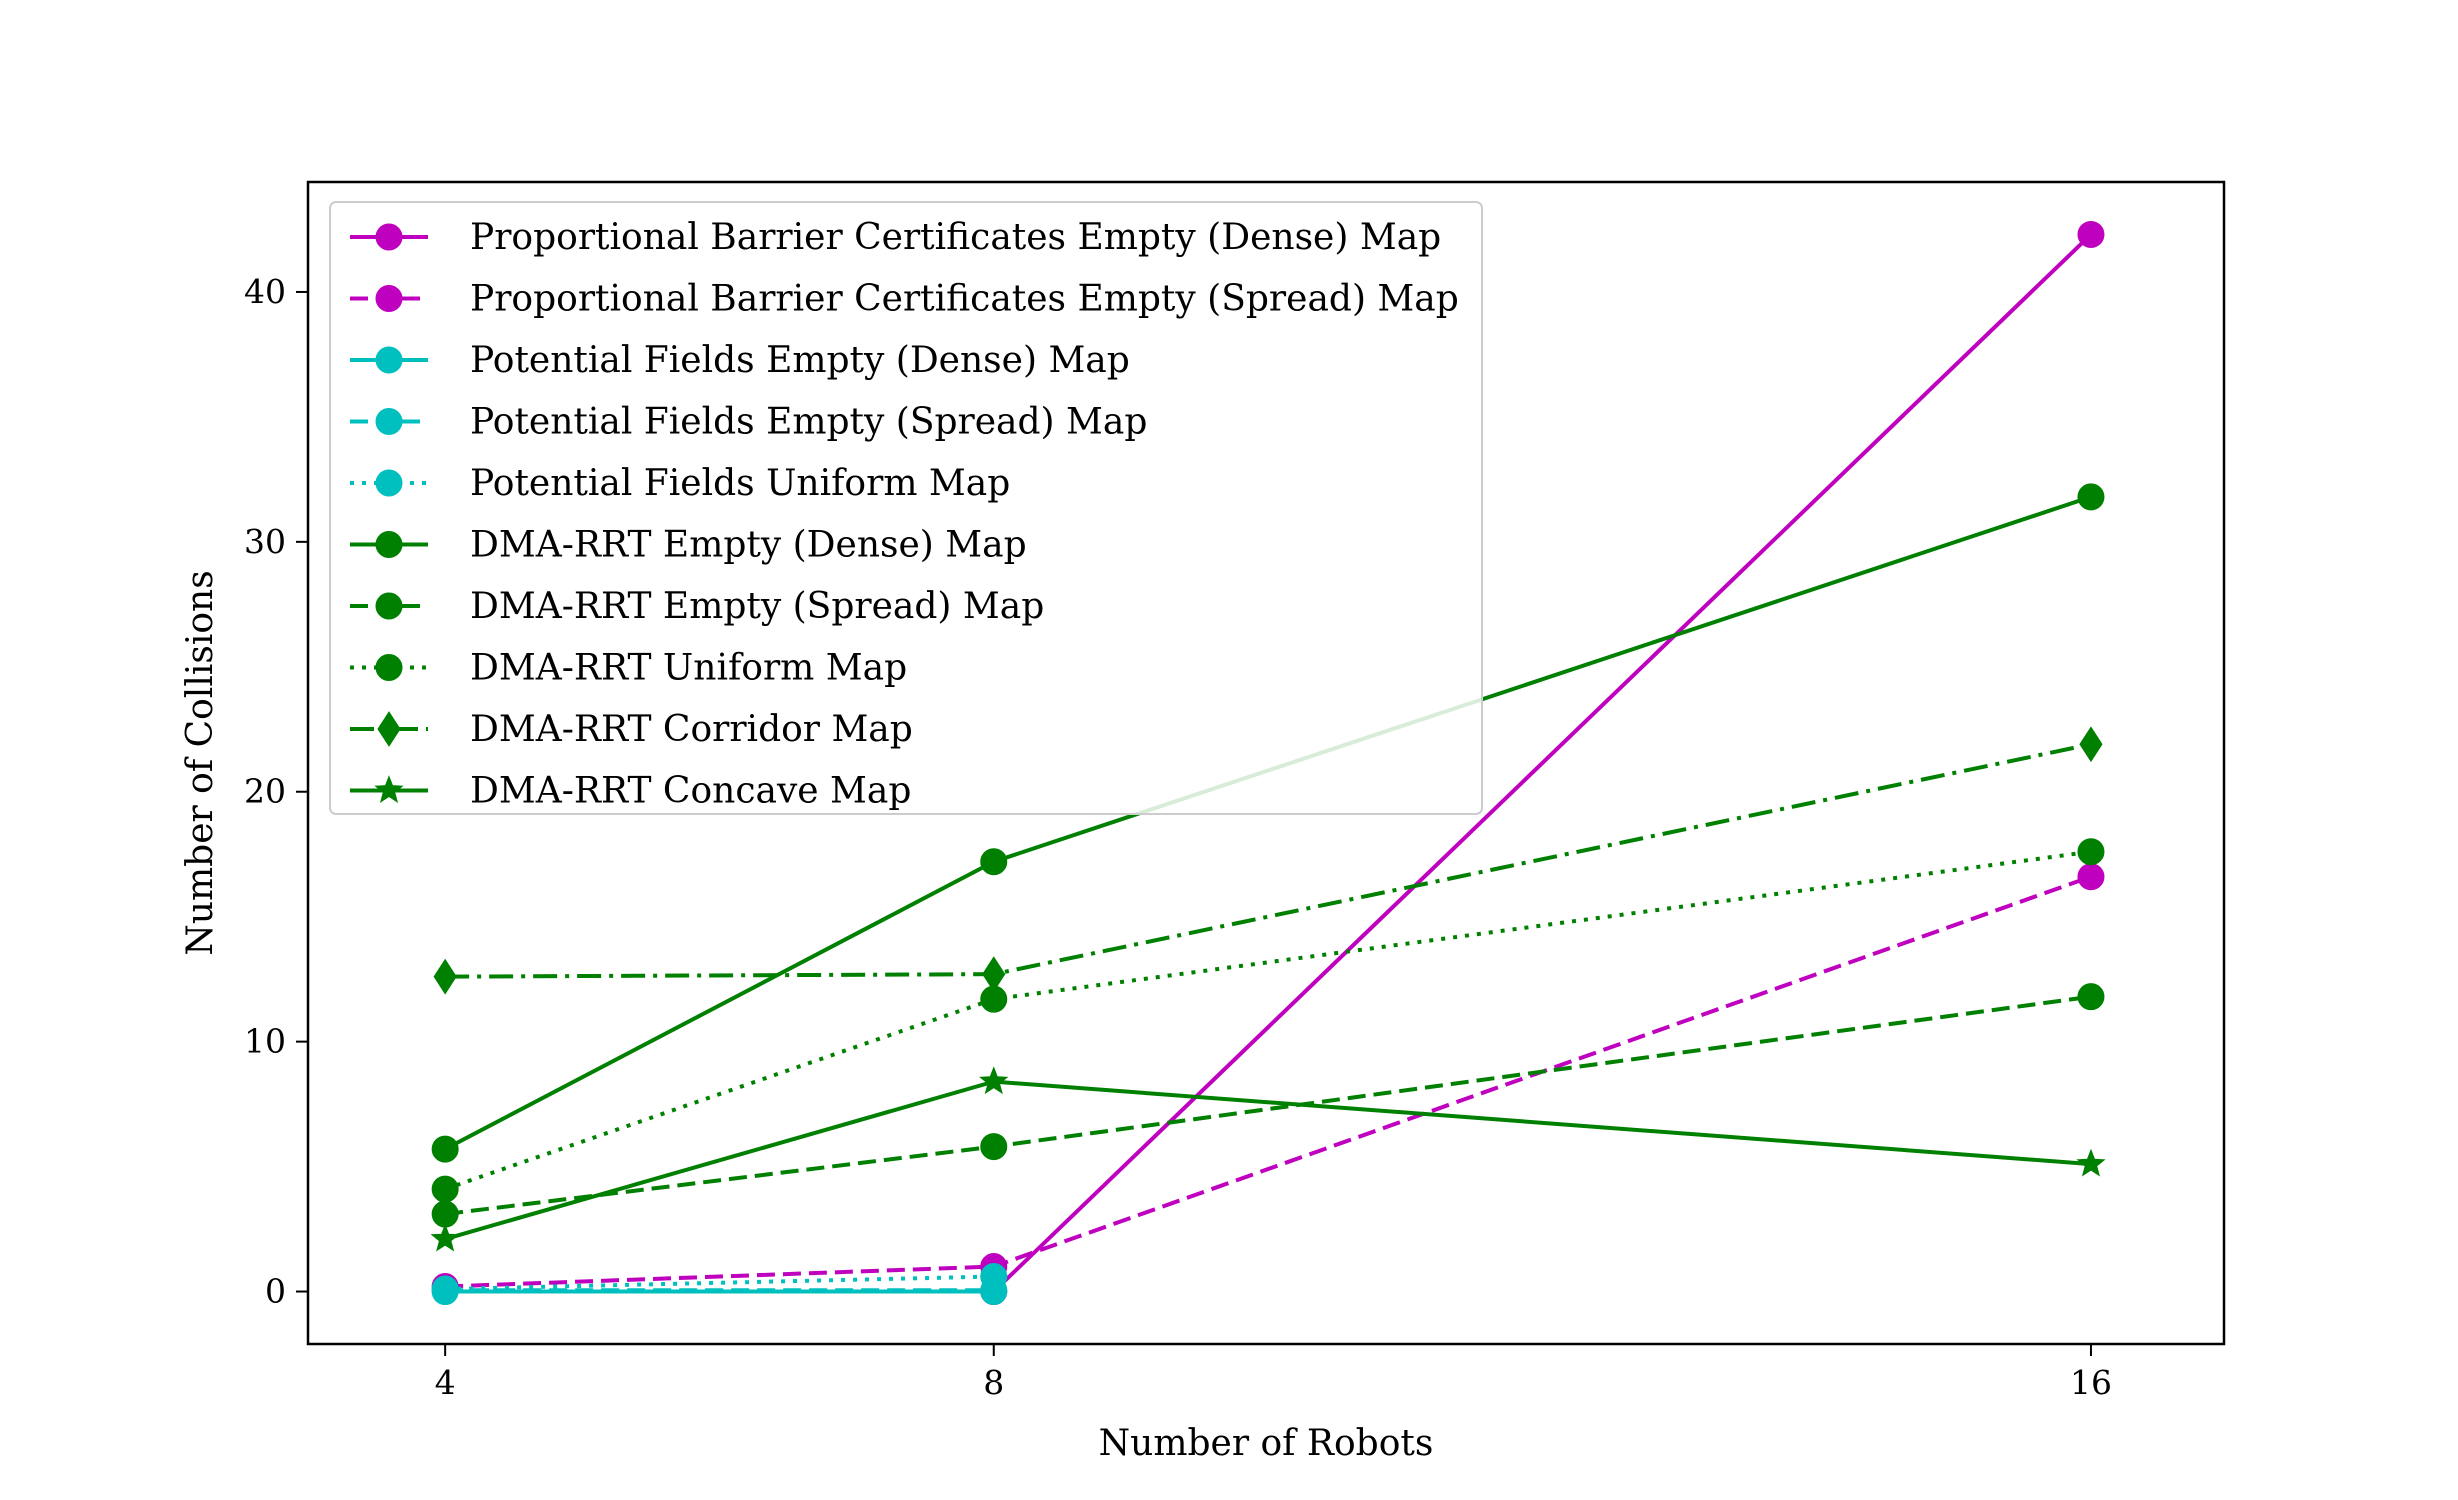  Describe the element at coordinates (275, 1291) in the screenshot. I see `y-tick-label: 0` at that location.